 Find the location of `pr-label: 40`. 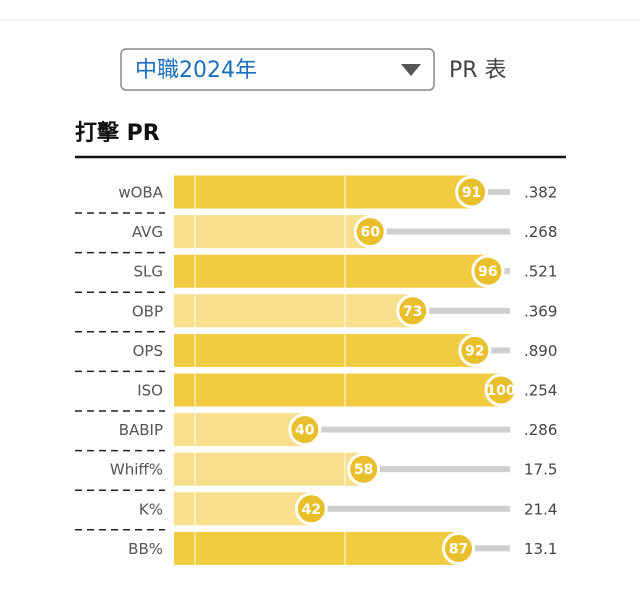

pr-label: 40 is located at coordinates (305, 431).